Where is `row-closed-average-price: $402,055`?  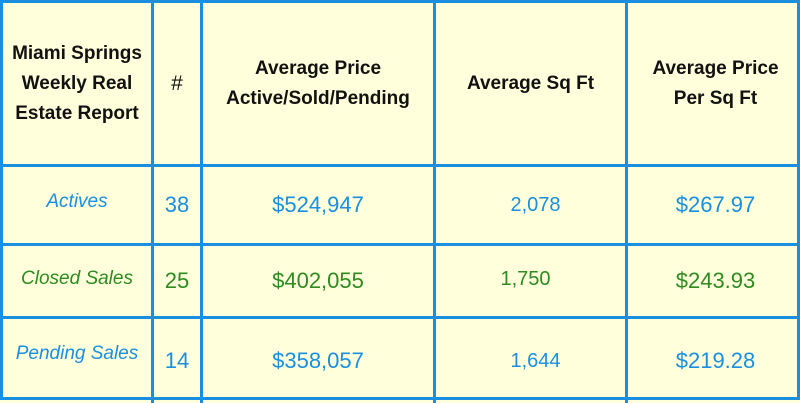 row-closed-average-price: $402,055 is located at coordinates (319, 282).